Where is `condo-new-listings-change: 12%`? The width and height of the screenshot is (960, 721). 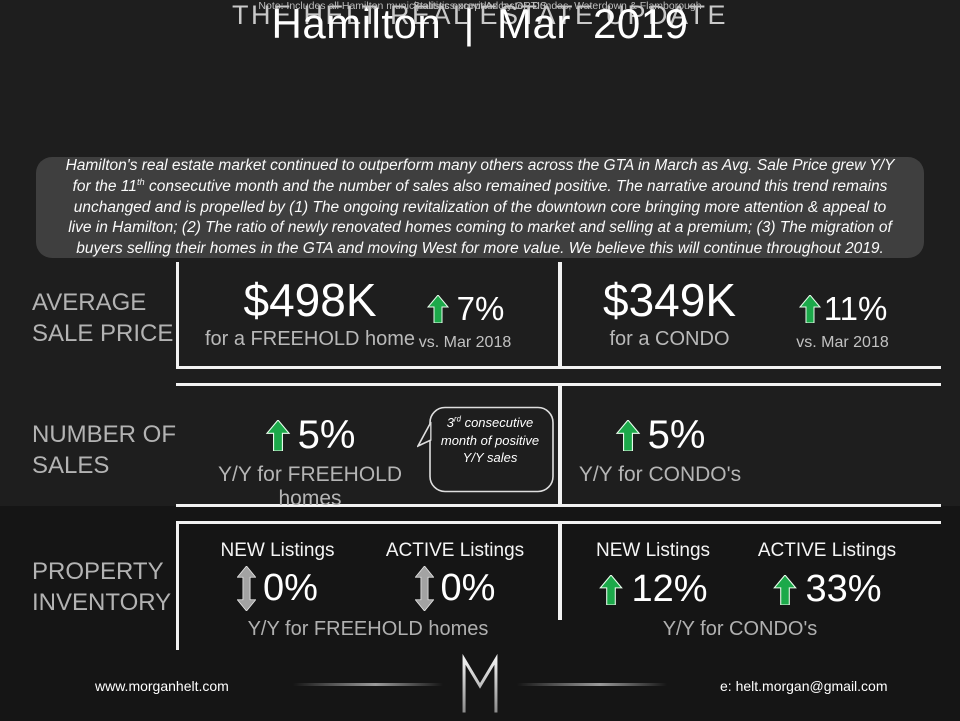
condo-new-listings-change: 12% is located at coordinates (669, 589).